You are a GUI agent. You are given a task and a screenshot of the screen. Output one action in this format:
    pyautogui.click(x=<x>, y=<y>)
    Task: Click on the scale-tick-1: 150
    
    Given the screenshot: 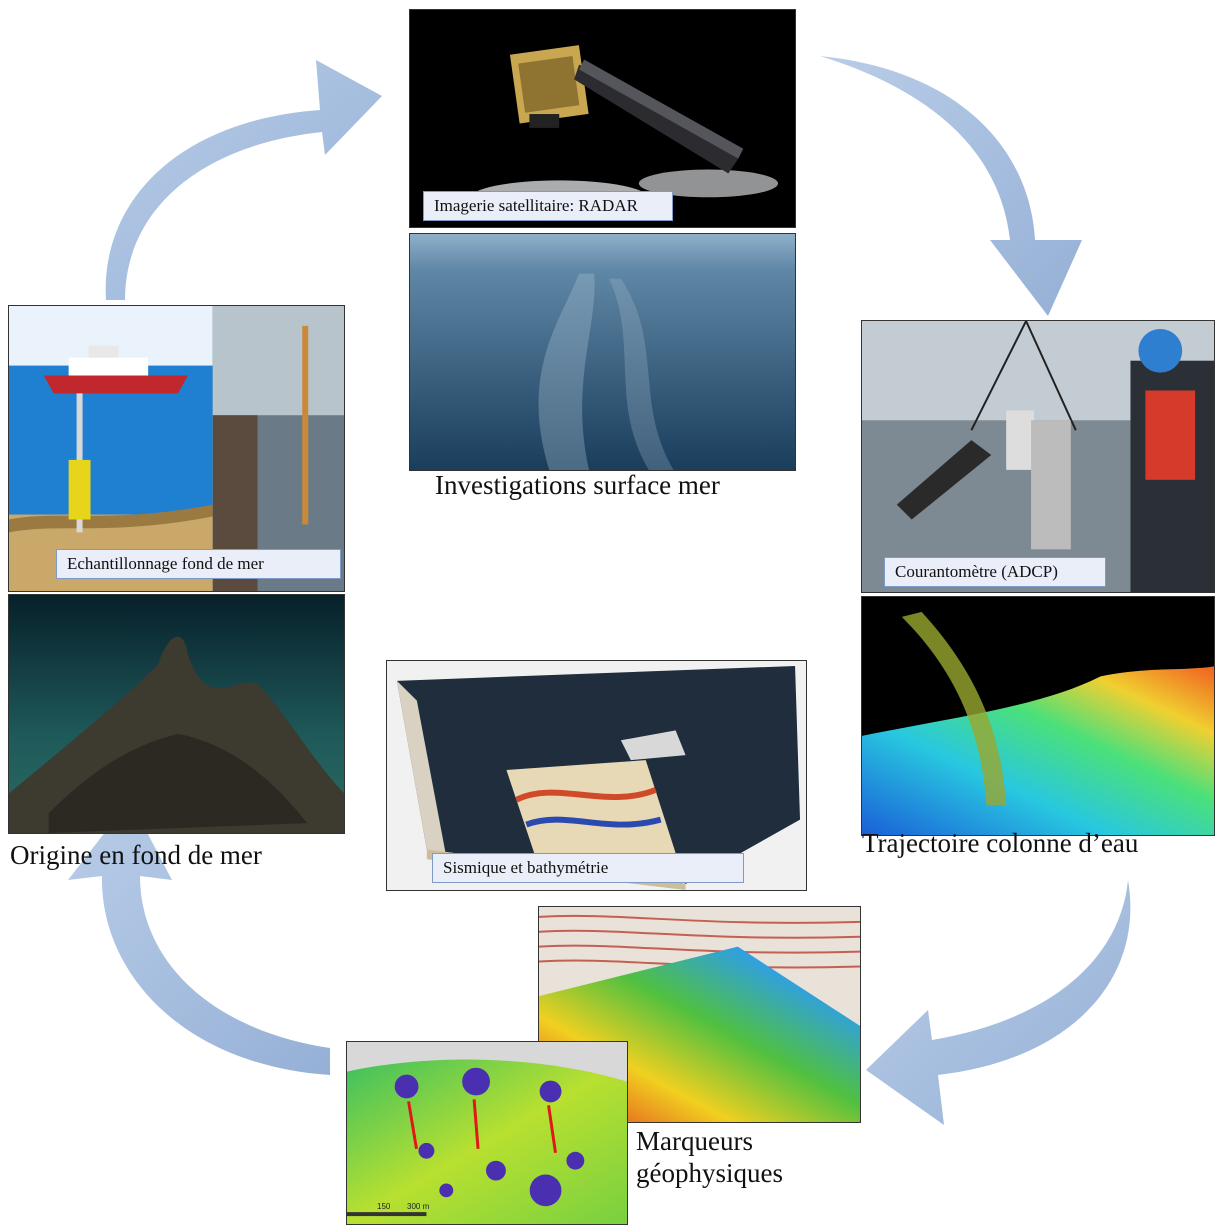 What is the action you would take?
    pyautogui.click(x=384, y=1206)
    